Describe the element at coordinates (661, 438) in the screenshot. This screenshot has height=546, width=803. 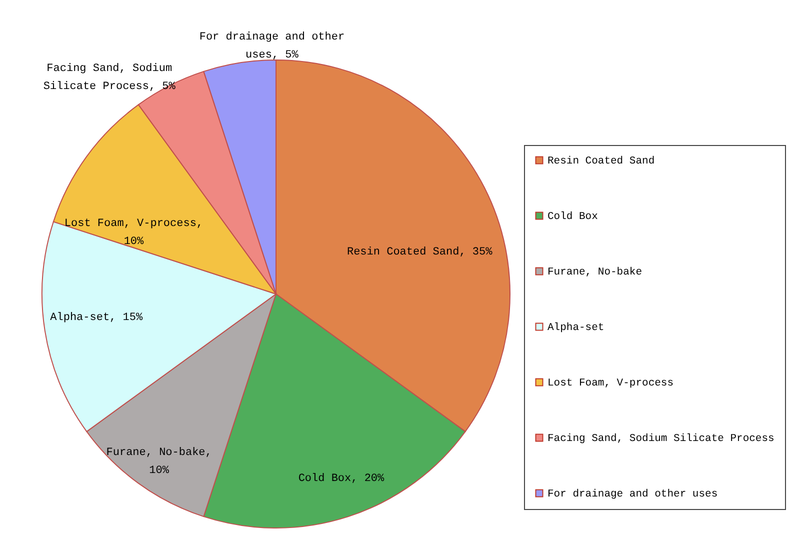
I see `legend-label: Facing Sand, Sodium Silicate Process` at that location.